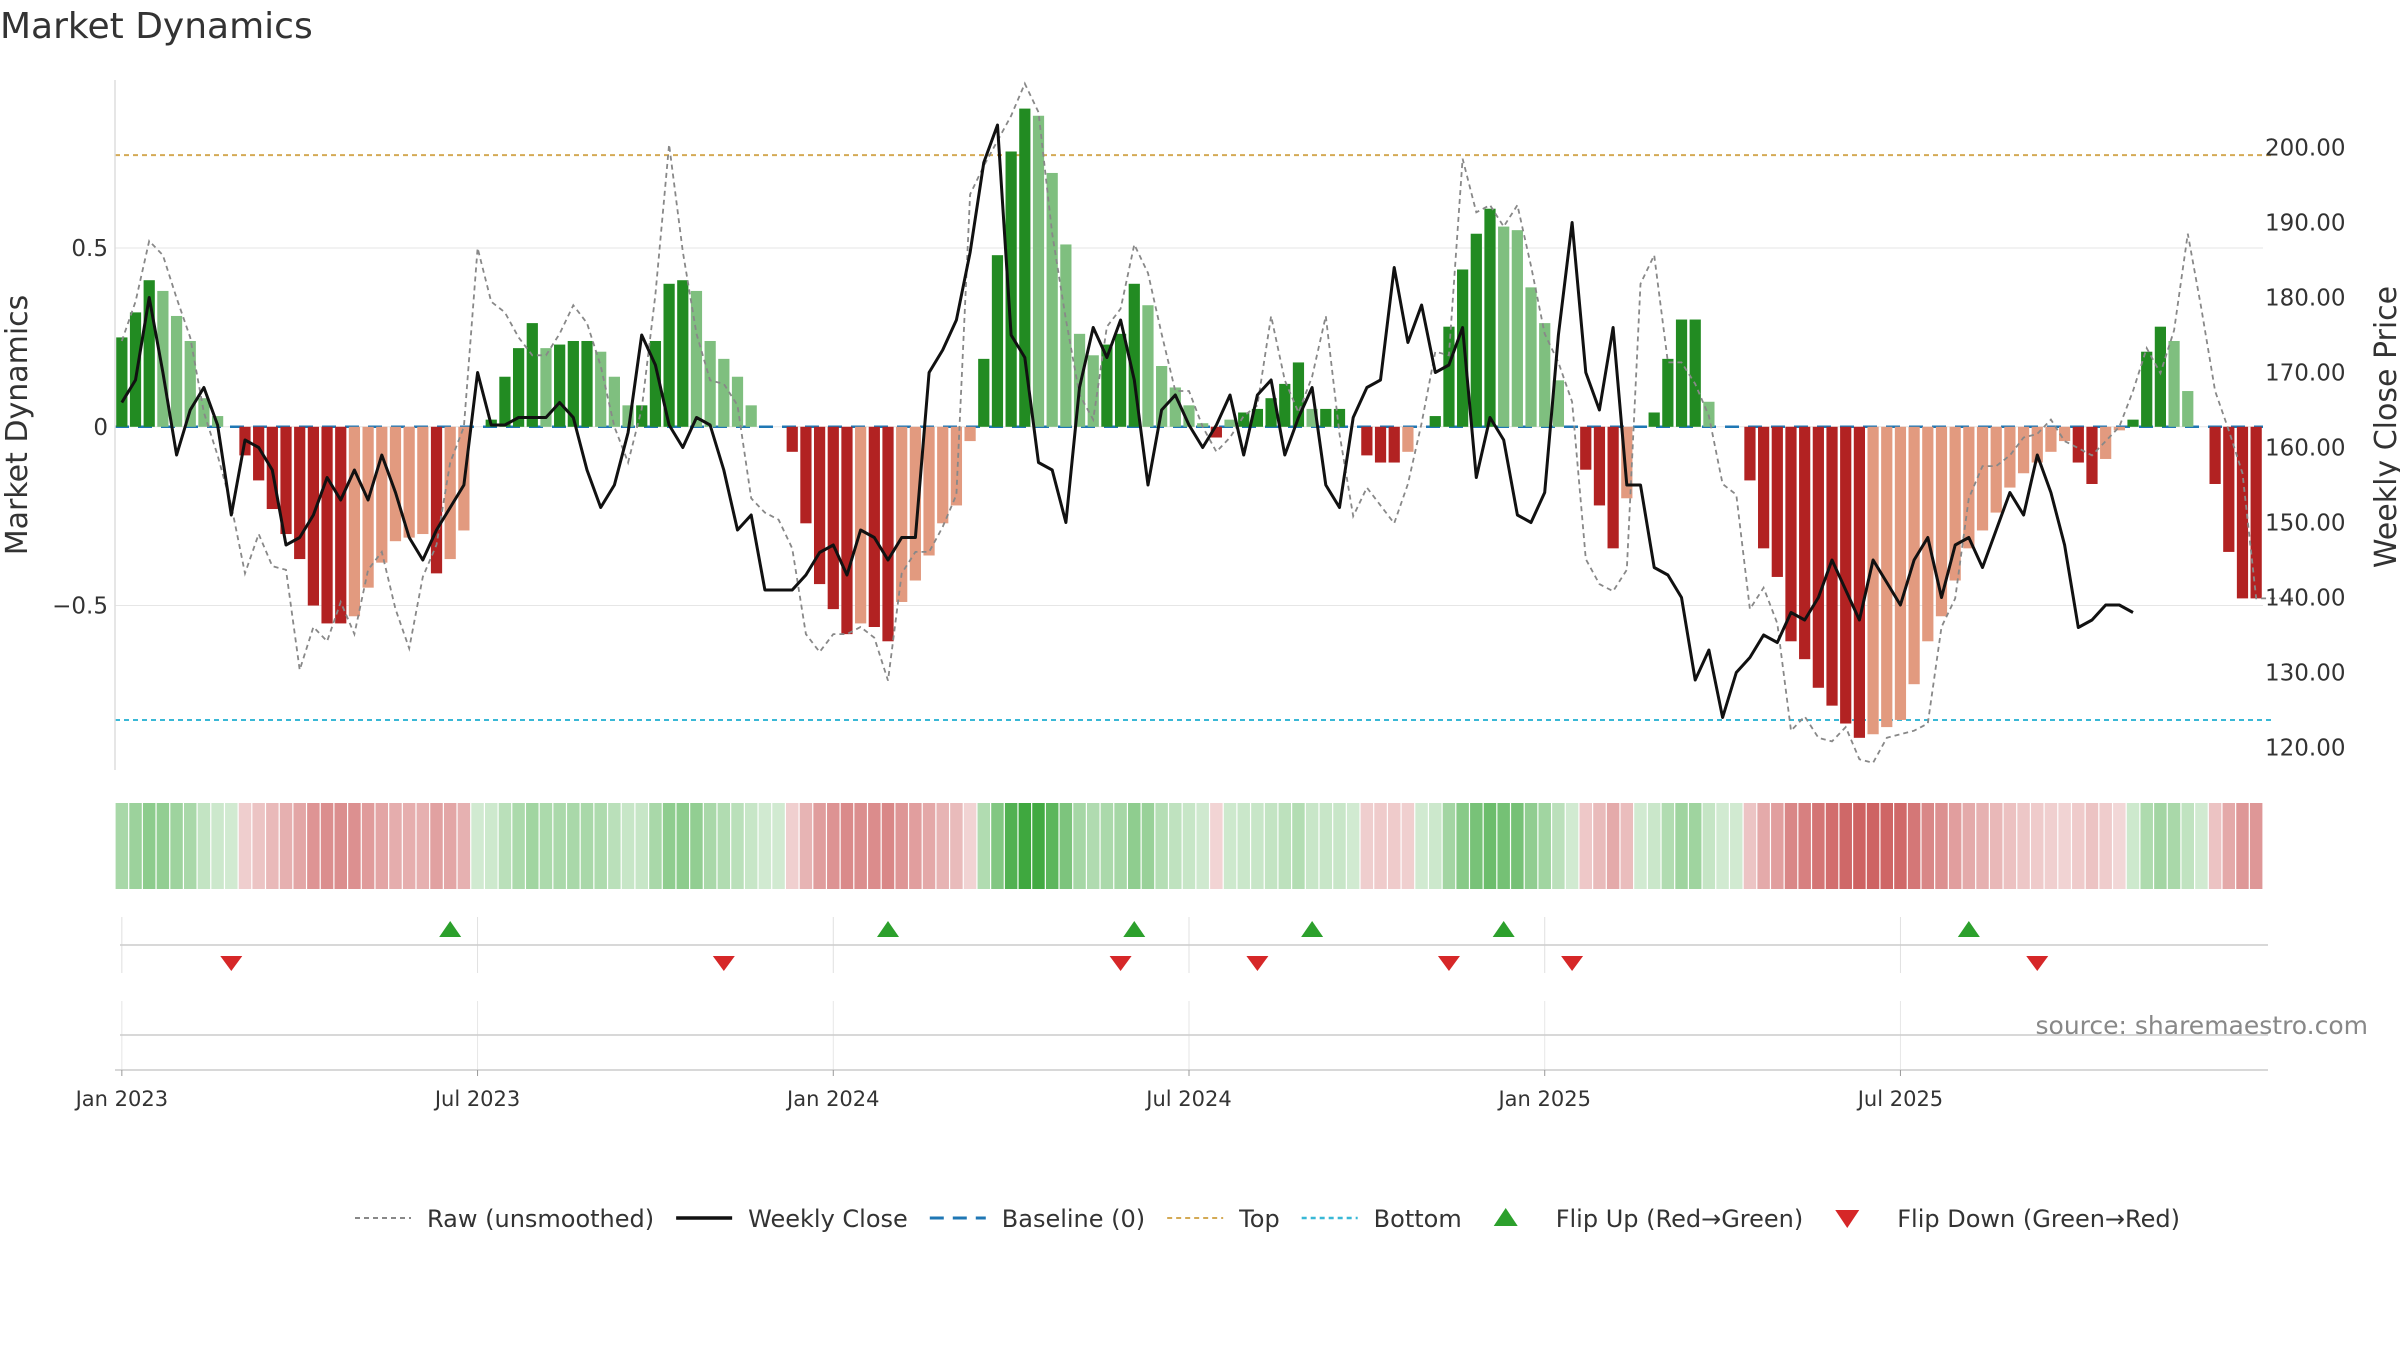 The width and height of the screenshot is (2400, 1350). What do you see at coordinates (2305, 224) in the screenshot?
I see `right-tick-label: 190.00` at bounding box center [2305, 224].